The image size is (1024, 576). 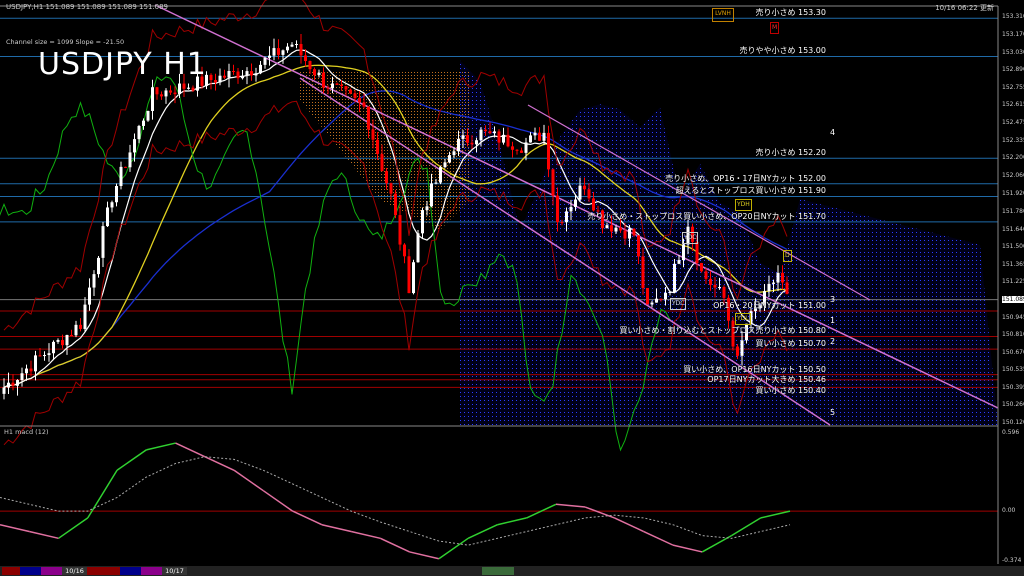 I want to click on lvnh-box: LVNH, so click(x=723, y=15).